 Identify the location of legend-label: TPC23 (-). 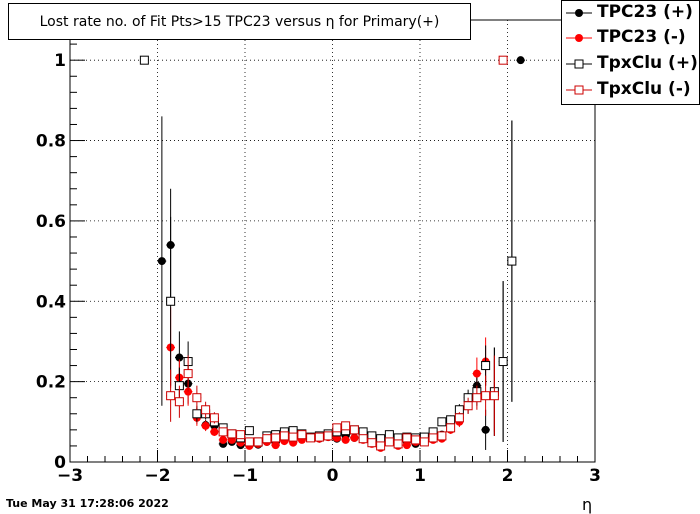
(641, 37).